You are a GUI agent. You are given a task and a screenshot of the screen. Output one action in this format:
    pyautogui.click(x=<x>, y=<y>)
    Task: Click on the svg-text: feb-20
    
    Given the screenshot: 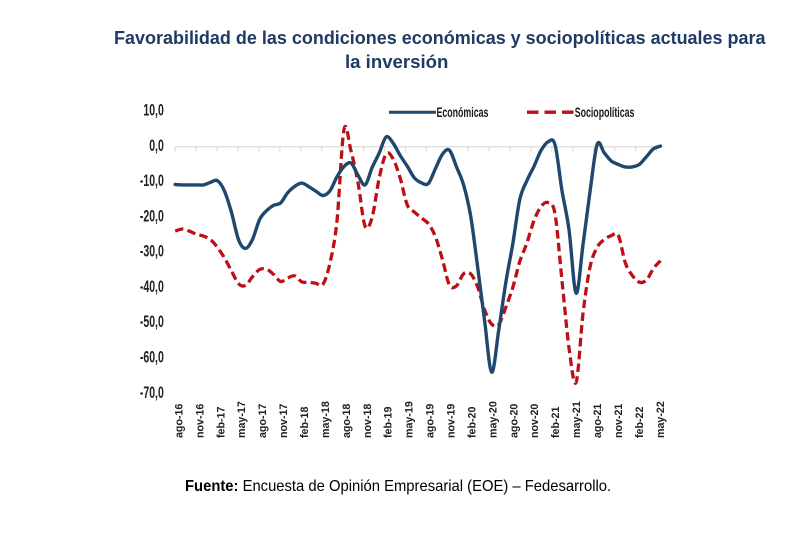 What is the action you would take?
    pyautogui.click(x=472, y=422)
    